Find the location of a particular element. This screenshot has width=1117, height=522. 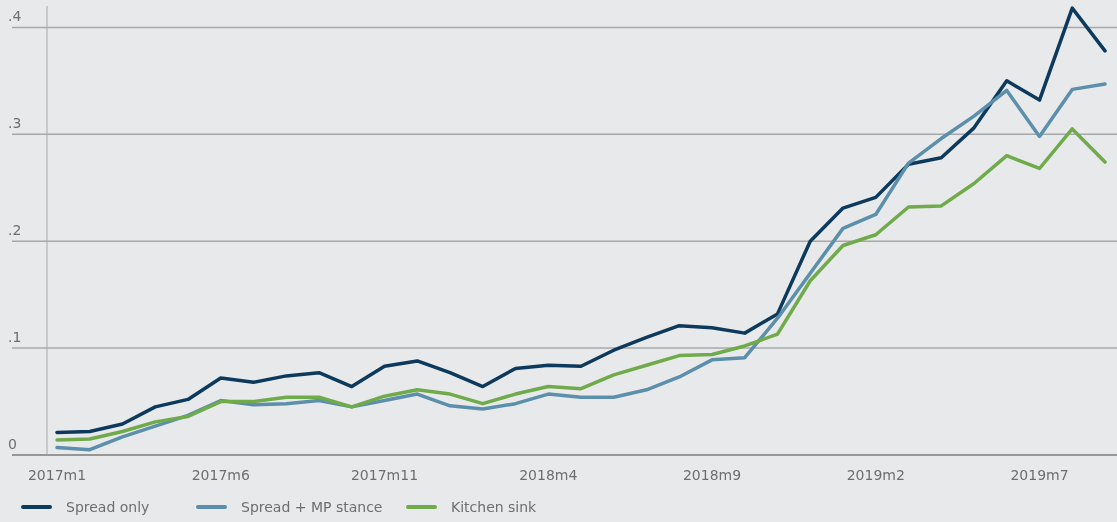

y-tick-label: .3 is located at coordinates (15, 123).